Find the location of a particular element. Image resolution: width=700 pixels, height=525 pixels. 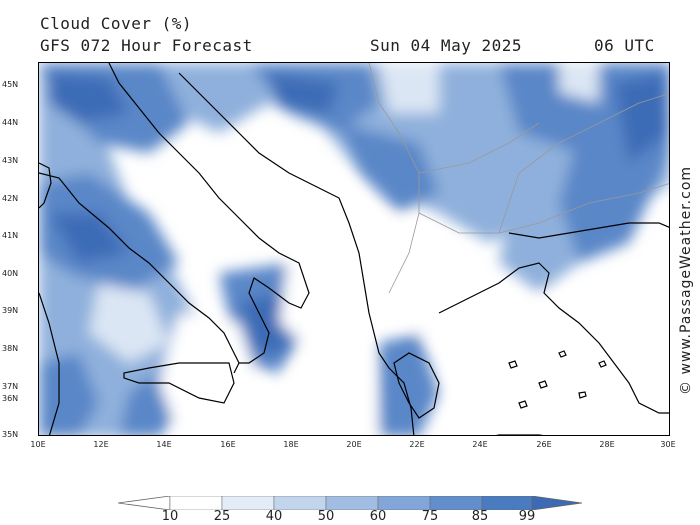

colorbar-label: 40 is located at coordinates (274, 516).